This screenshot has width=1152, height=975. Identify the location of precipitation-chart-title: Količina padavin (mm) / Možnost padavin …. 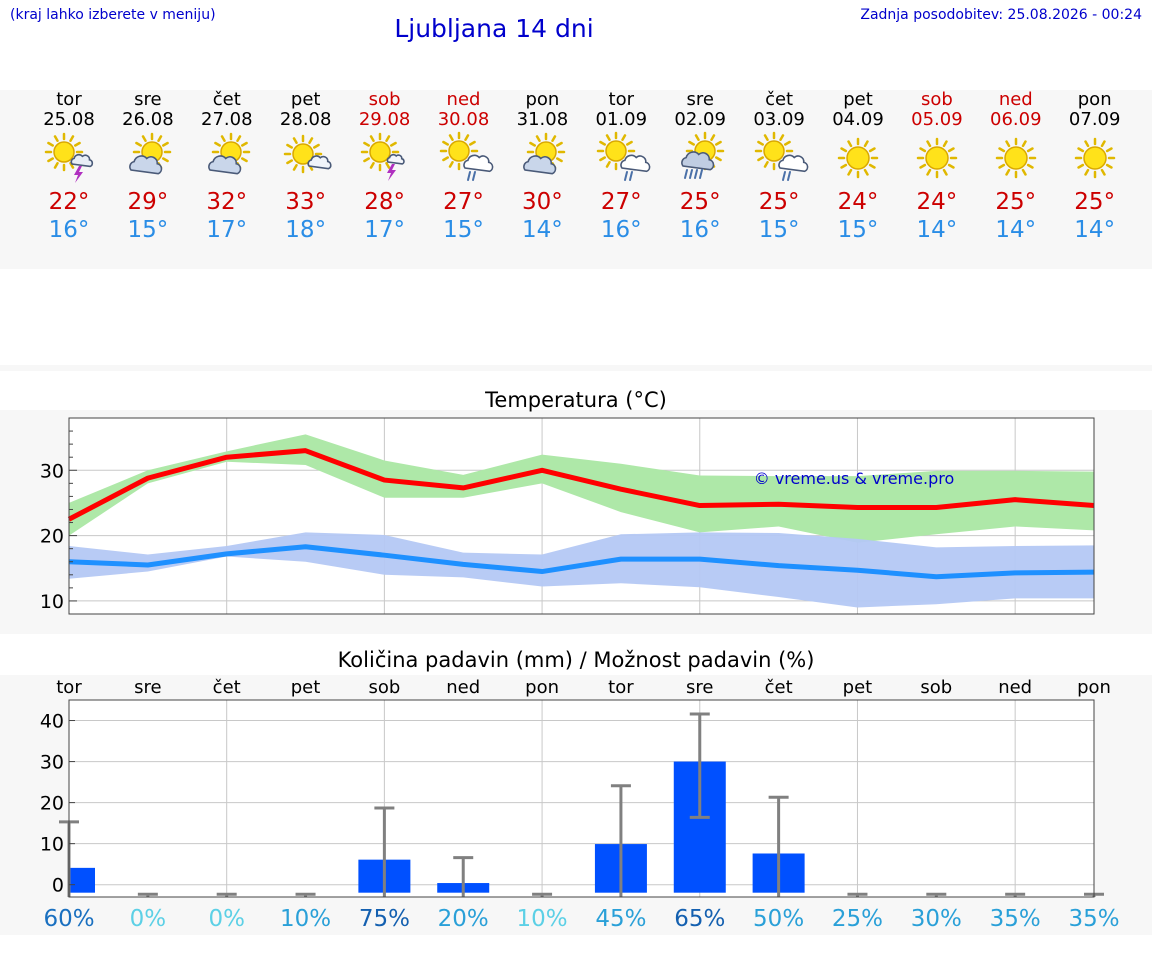
(576, 660).